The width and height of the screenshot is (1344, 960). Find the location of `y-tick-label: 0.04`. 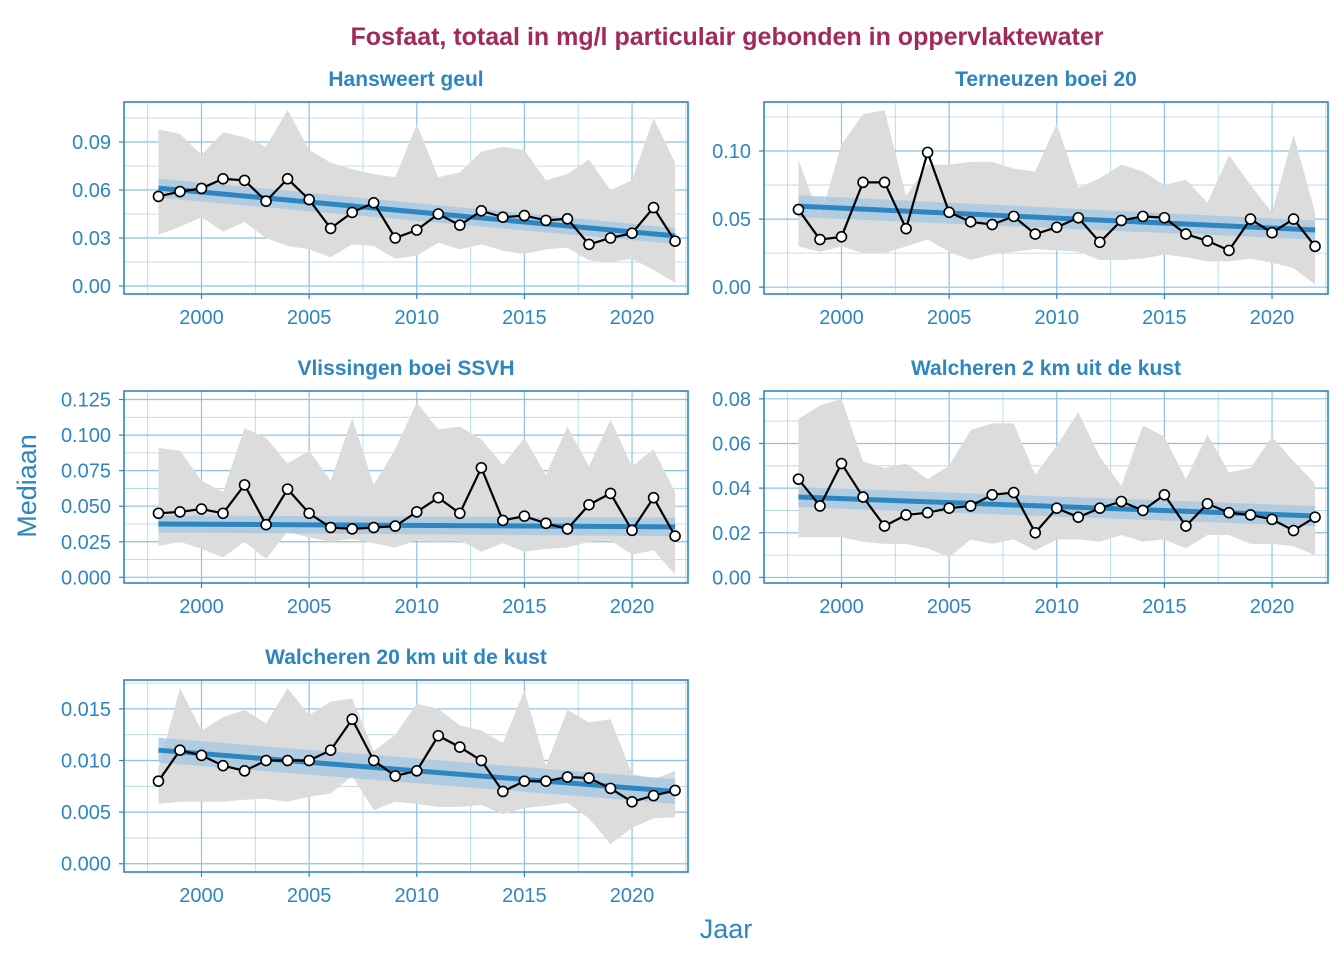

y-tick-label: 0.04 is located at coordinates (731, 489).